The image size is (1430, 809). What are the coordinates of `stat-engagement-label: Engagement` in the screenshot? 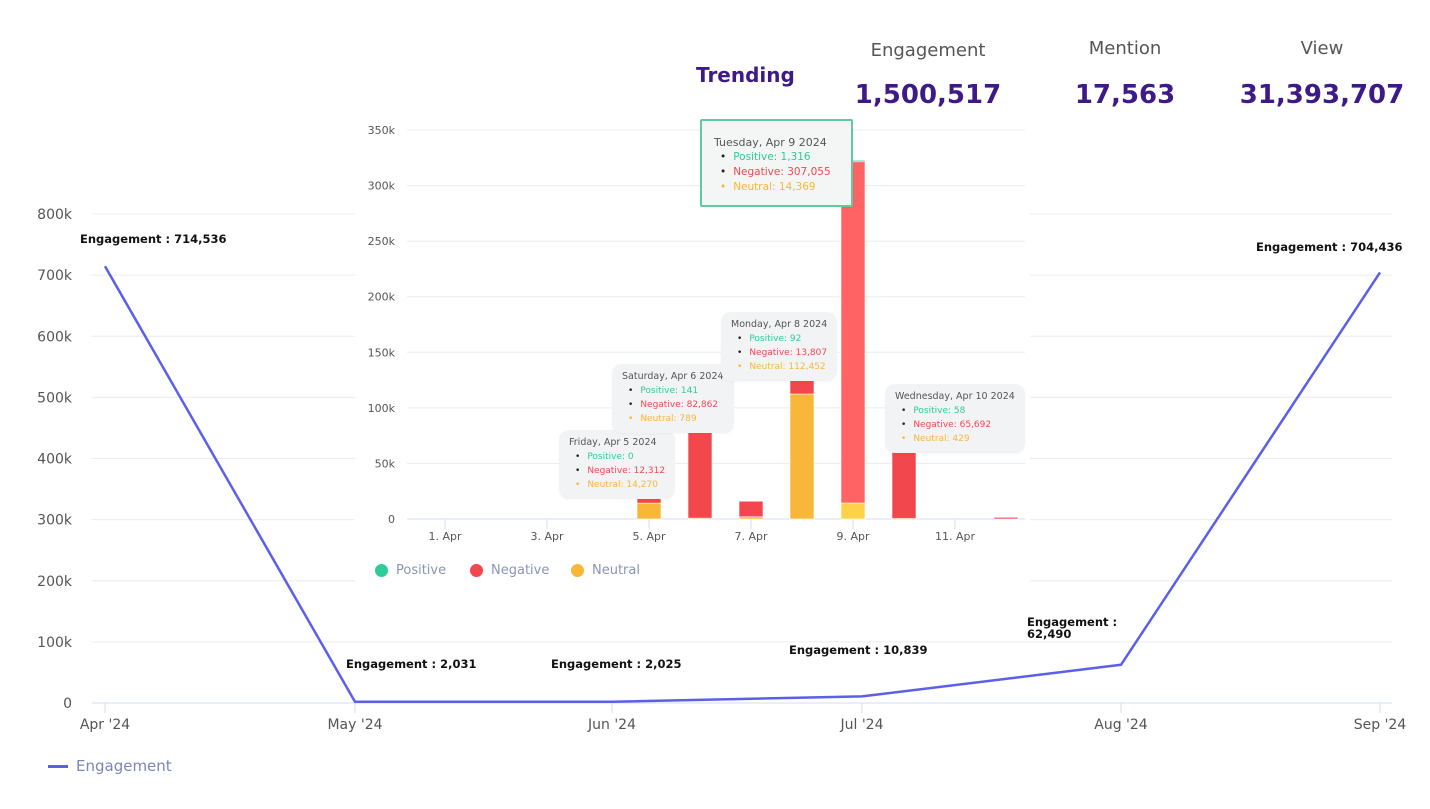 It's located at (928, 50).